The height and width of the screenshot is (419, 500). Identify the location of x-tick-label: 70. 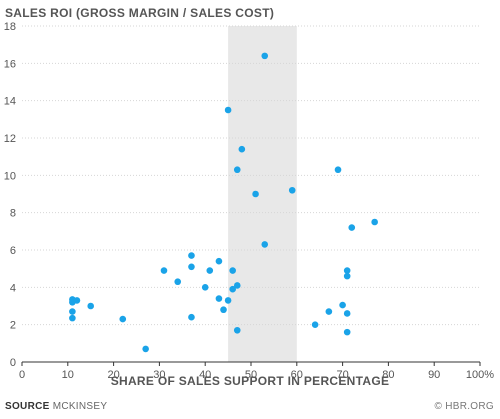
(342, 375).